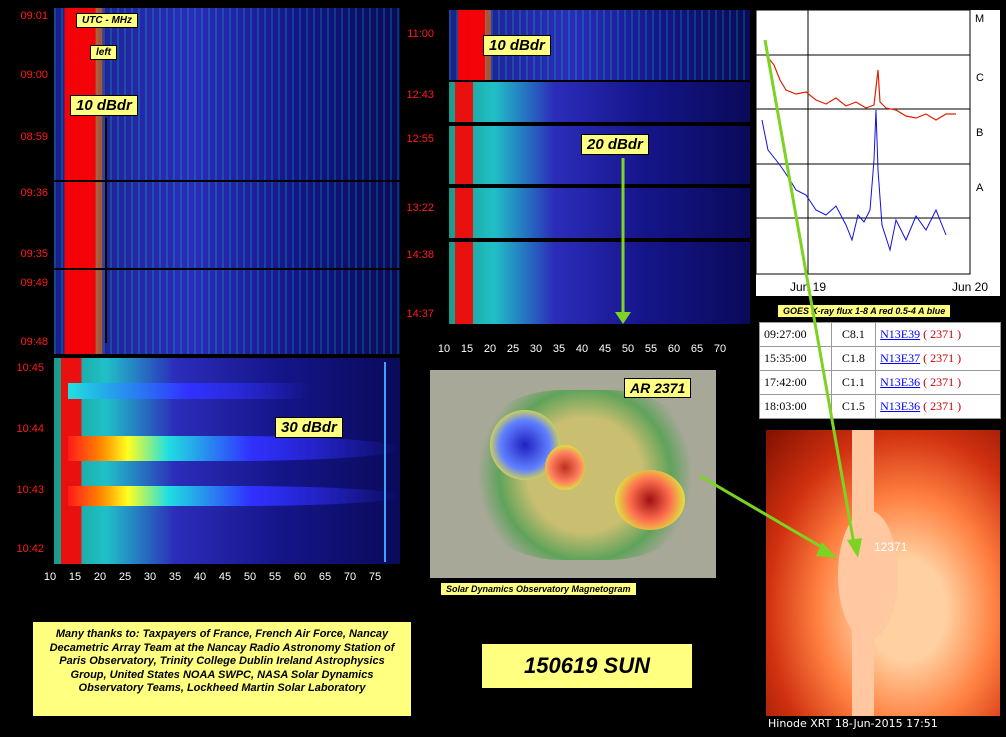 The height and width of the screenshot is (737, 1006). What do you see at coordinates (795, 382) in the screenshot?
I see `flare-time: 17:42:00` at bounding box center [795, 382].